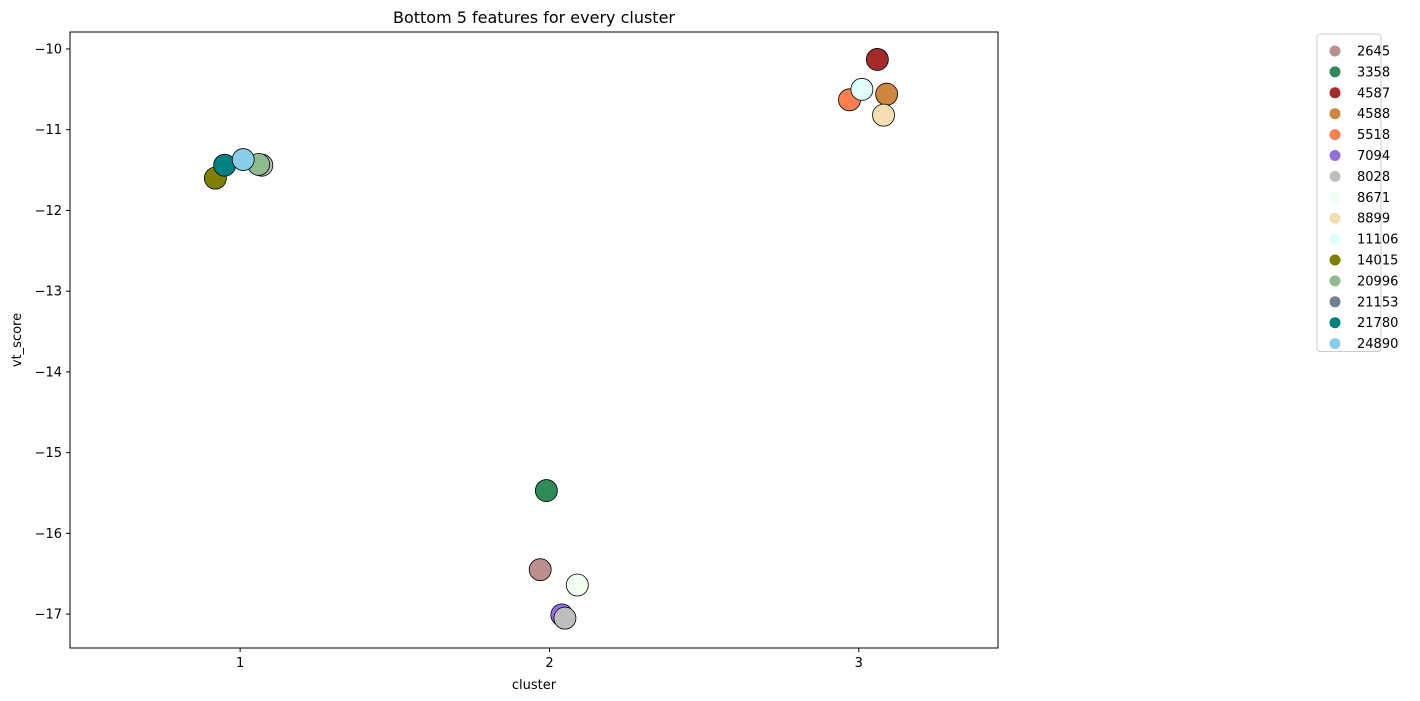  What do you see at coordinates (534, 17) in the screenshot?
I see `chart-title: Bottom 5 features for every cluster` at bounding box center [534, 17].